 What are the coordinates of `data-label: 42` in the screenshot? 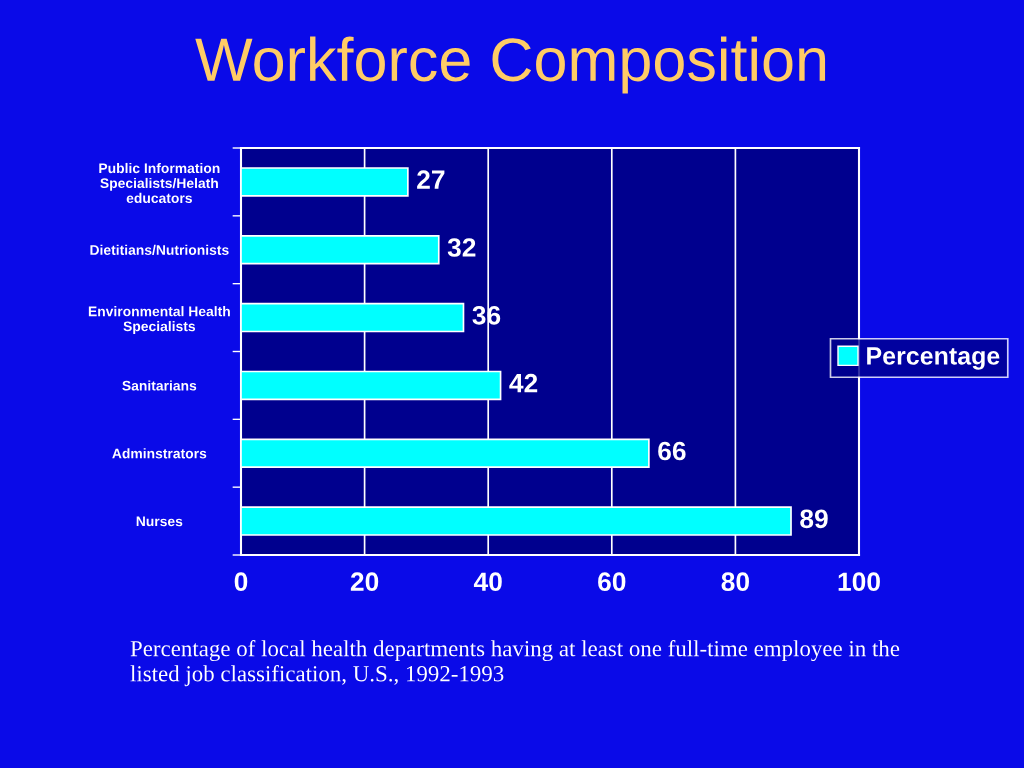 It's located at (523, 383).